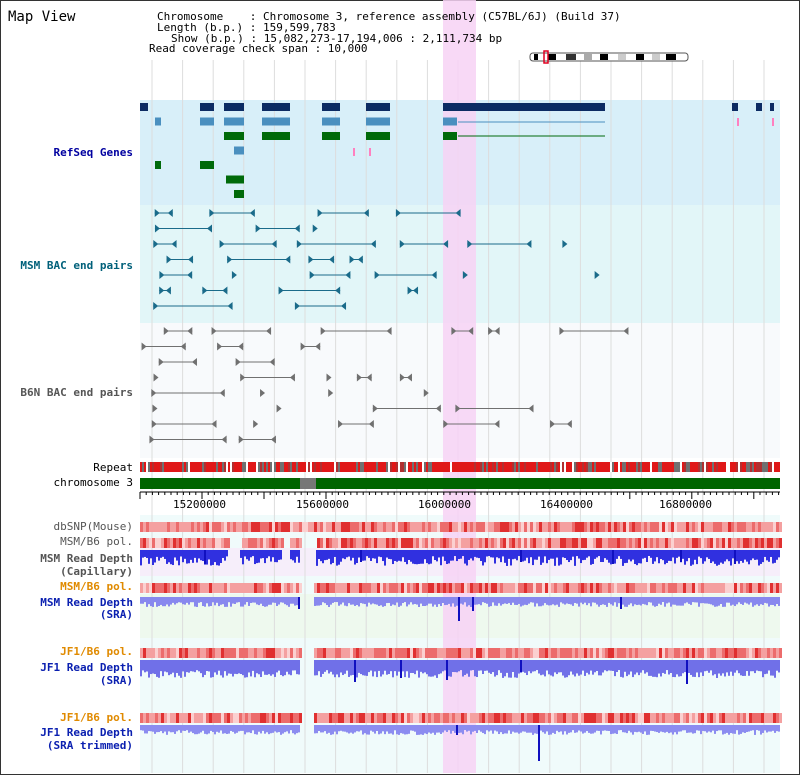  What do you see at coordinates (571, 57) in the screenshot?
I see `ideogram-band` at bounding box center [571, 57].